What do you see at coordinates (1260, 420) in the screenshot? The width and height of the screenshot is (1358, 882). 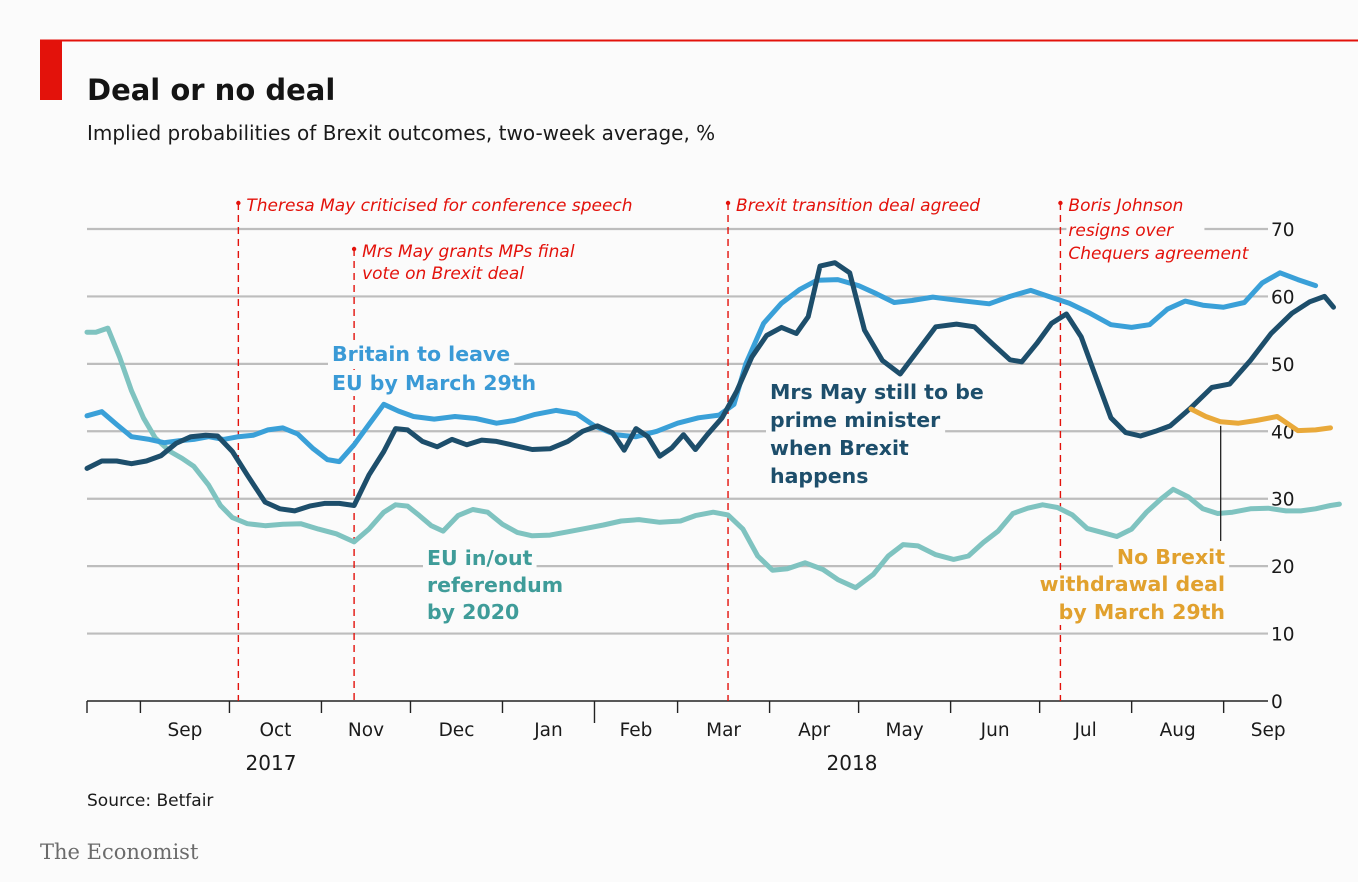 I see `series-line` at bounding box center [1260, 420].